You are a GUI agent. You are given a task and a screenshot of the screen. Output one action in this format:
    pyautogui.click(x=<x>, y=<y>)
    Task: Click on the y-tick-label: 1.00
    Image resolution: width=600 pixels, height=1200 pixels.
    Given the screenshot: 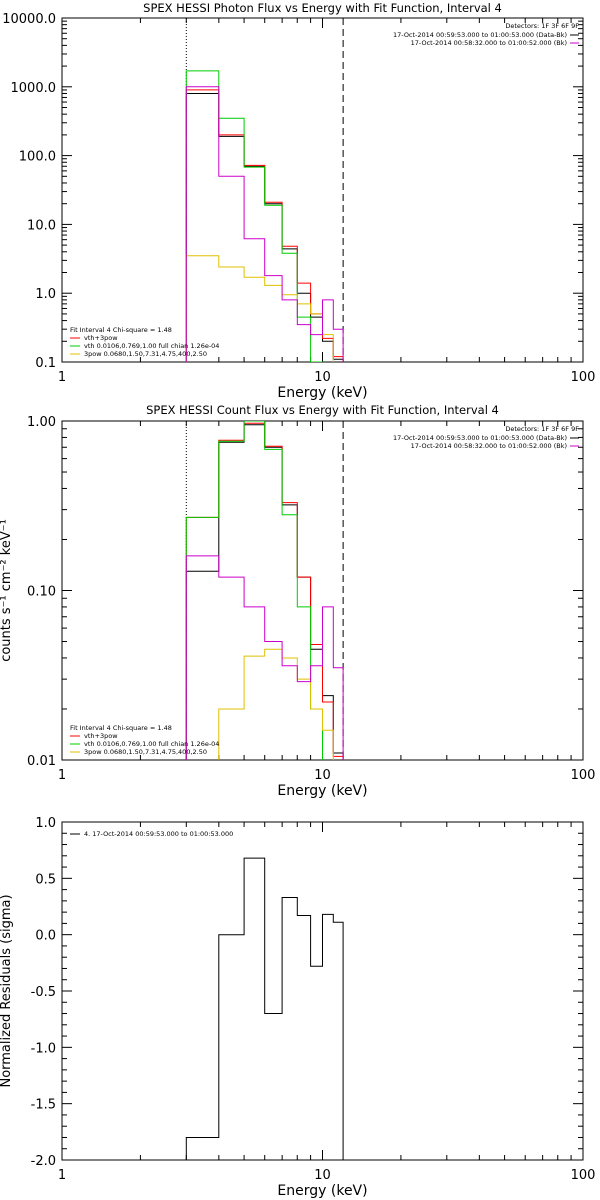 What is the action you would take?
    pyautogui.click(x=41, y=422)
    